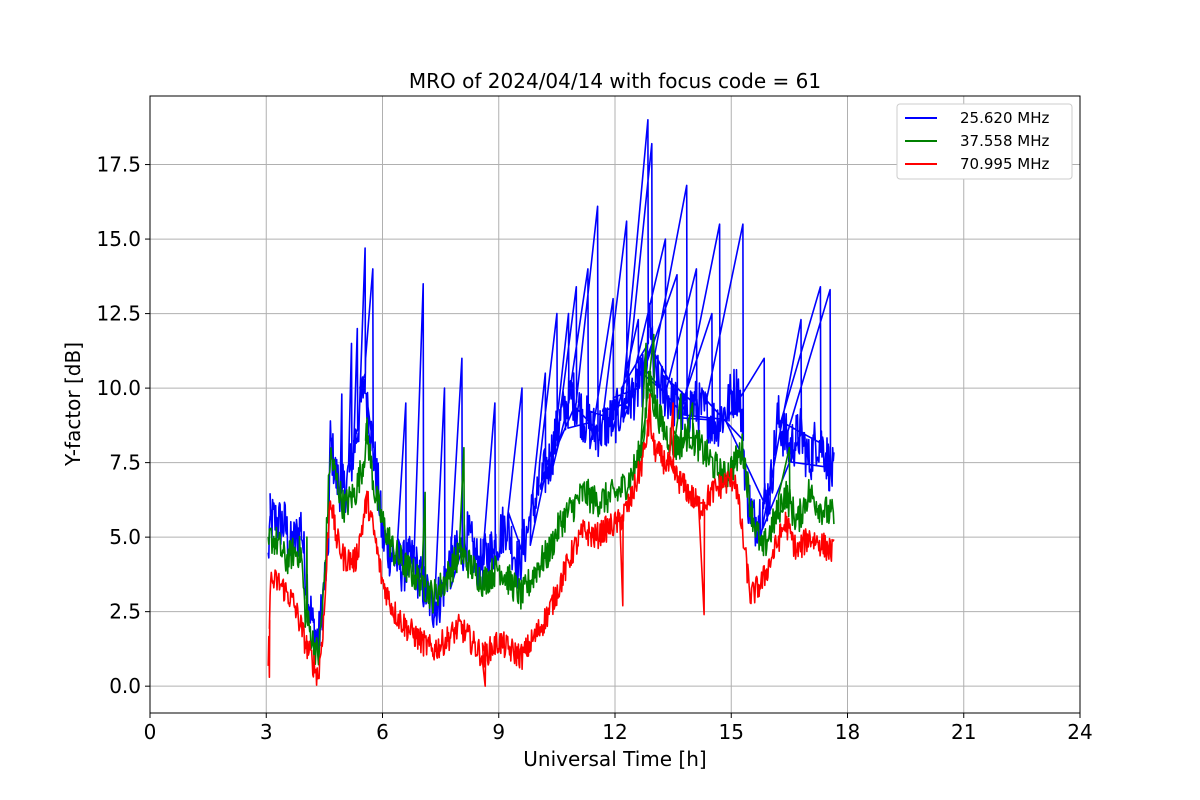 The width and height of the screenshot is (1200, 800). I want to click on x-tick-label: 18, so click(847, 732).